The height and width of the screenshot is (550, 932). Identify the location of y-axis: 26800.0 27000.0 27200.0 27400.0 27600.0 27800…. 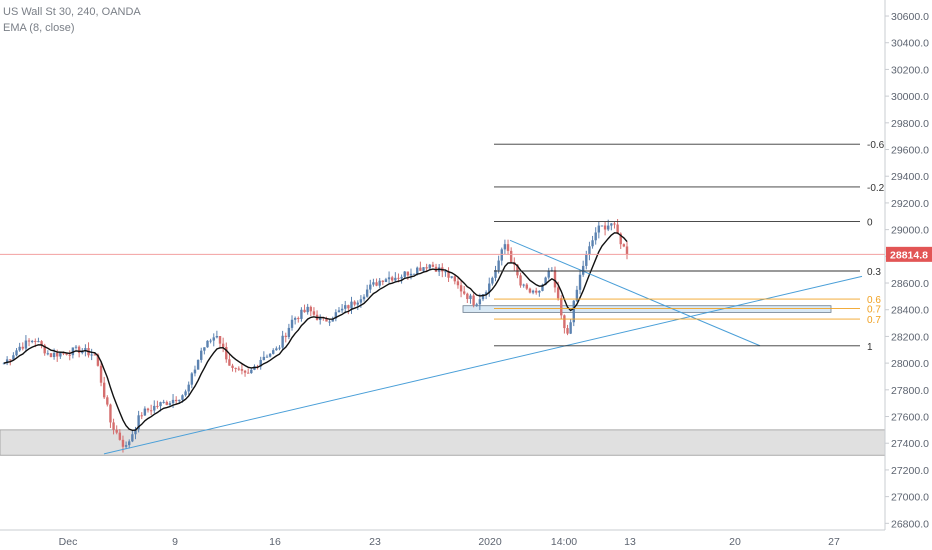
(907, 270).